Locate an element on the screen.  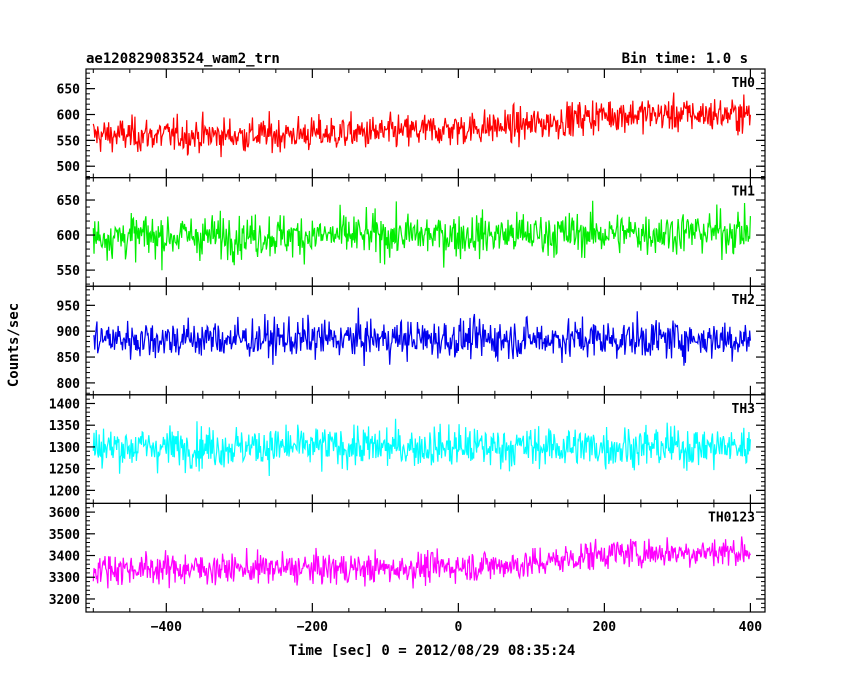
y-tick-label: 1200 is located at coordinates (64, 491).